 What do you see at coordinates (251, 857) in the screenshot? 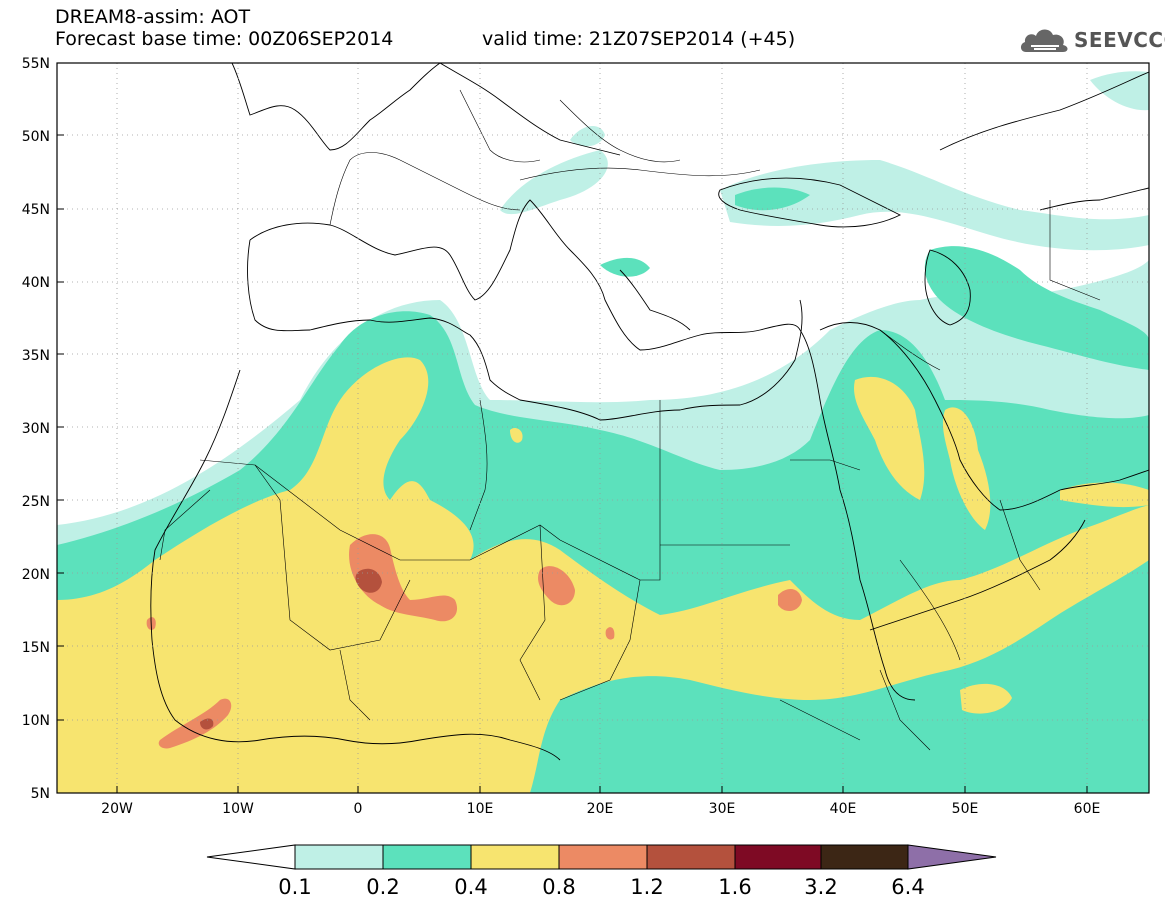
I see `colorbar-under-triangle` at bounding box center [251, 857].